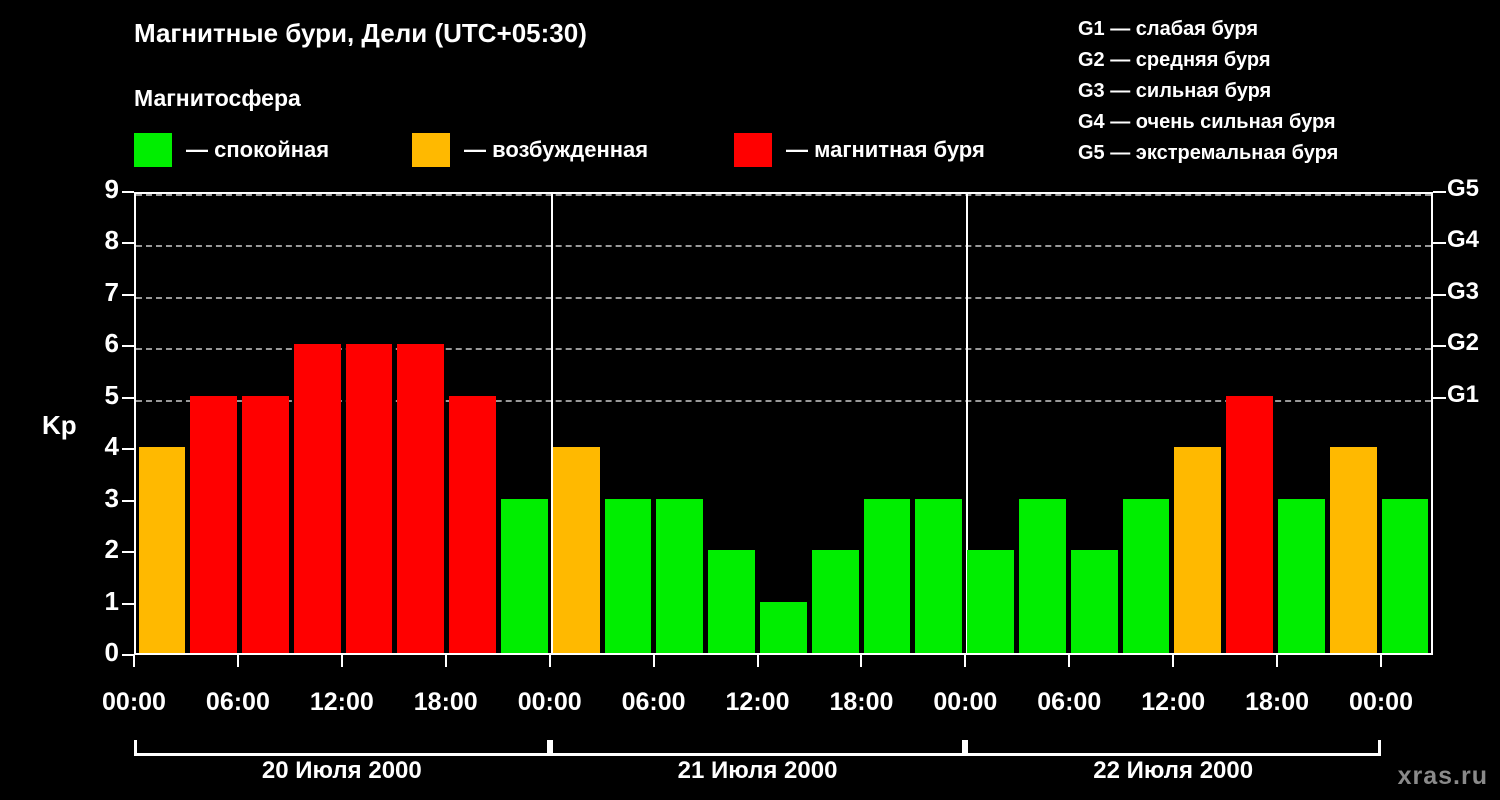  I want to click on x-tick-label-6: 12:00, so click(757, 702).